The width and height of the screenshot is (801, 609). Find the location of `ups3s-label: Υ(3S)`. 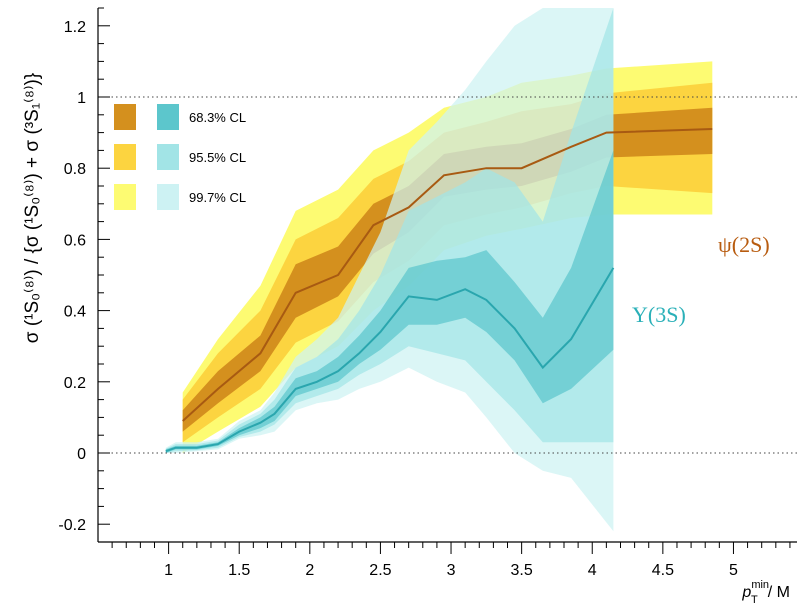

ups3s-label: Υ(3S) is located at coordinates (659, 314).